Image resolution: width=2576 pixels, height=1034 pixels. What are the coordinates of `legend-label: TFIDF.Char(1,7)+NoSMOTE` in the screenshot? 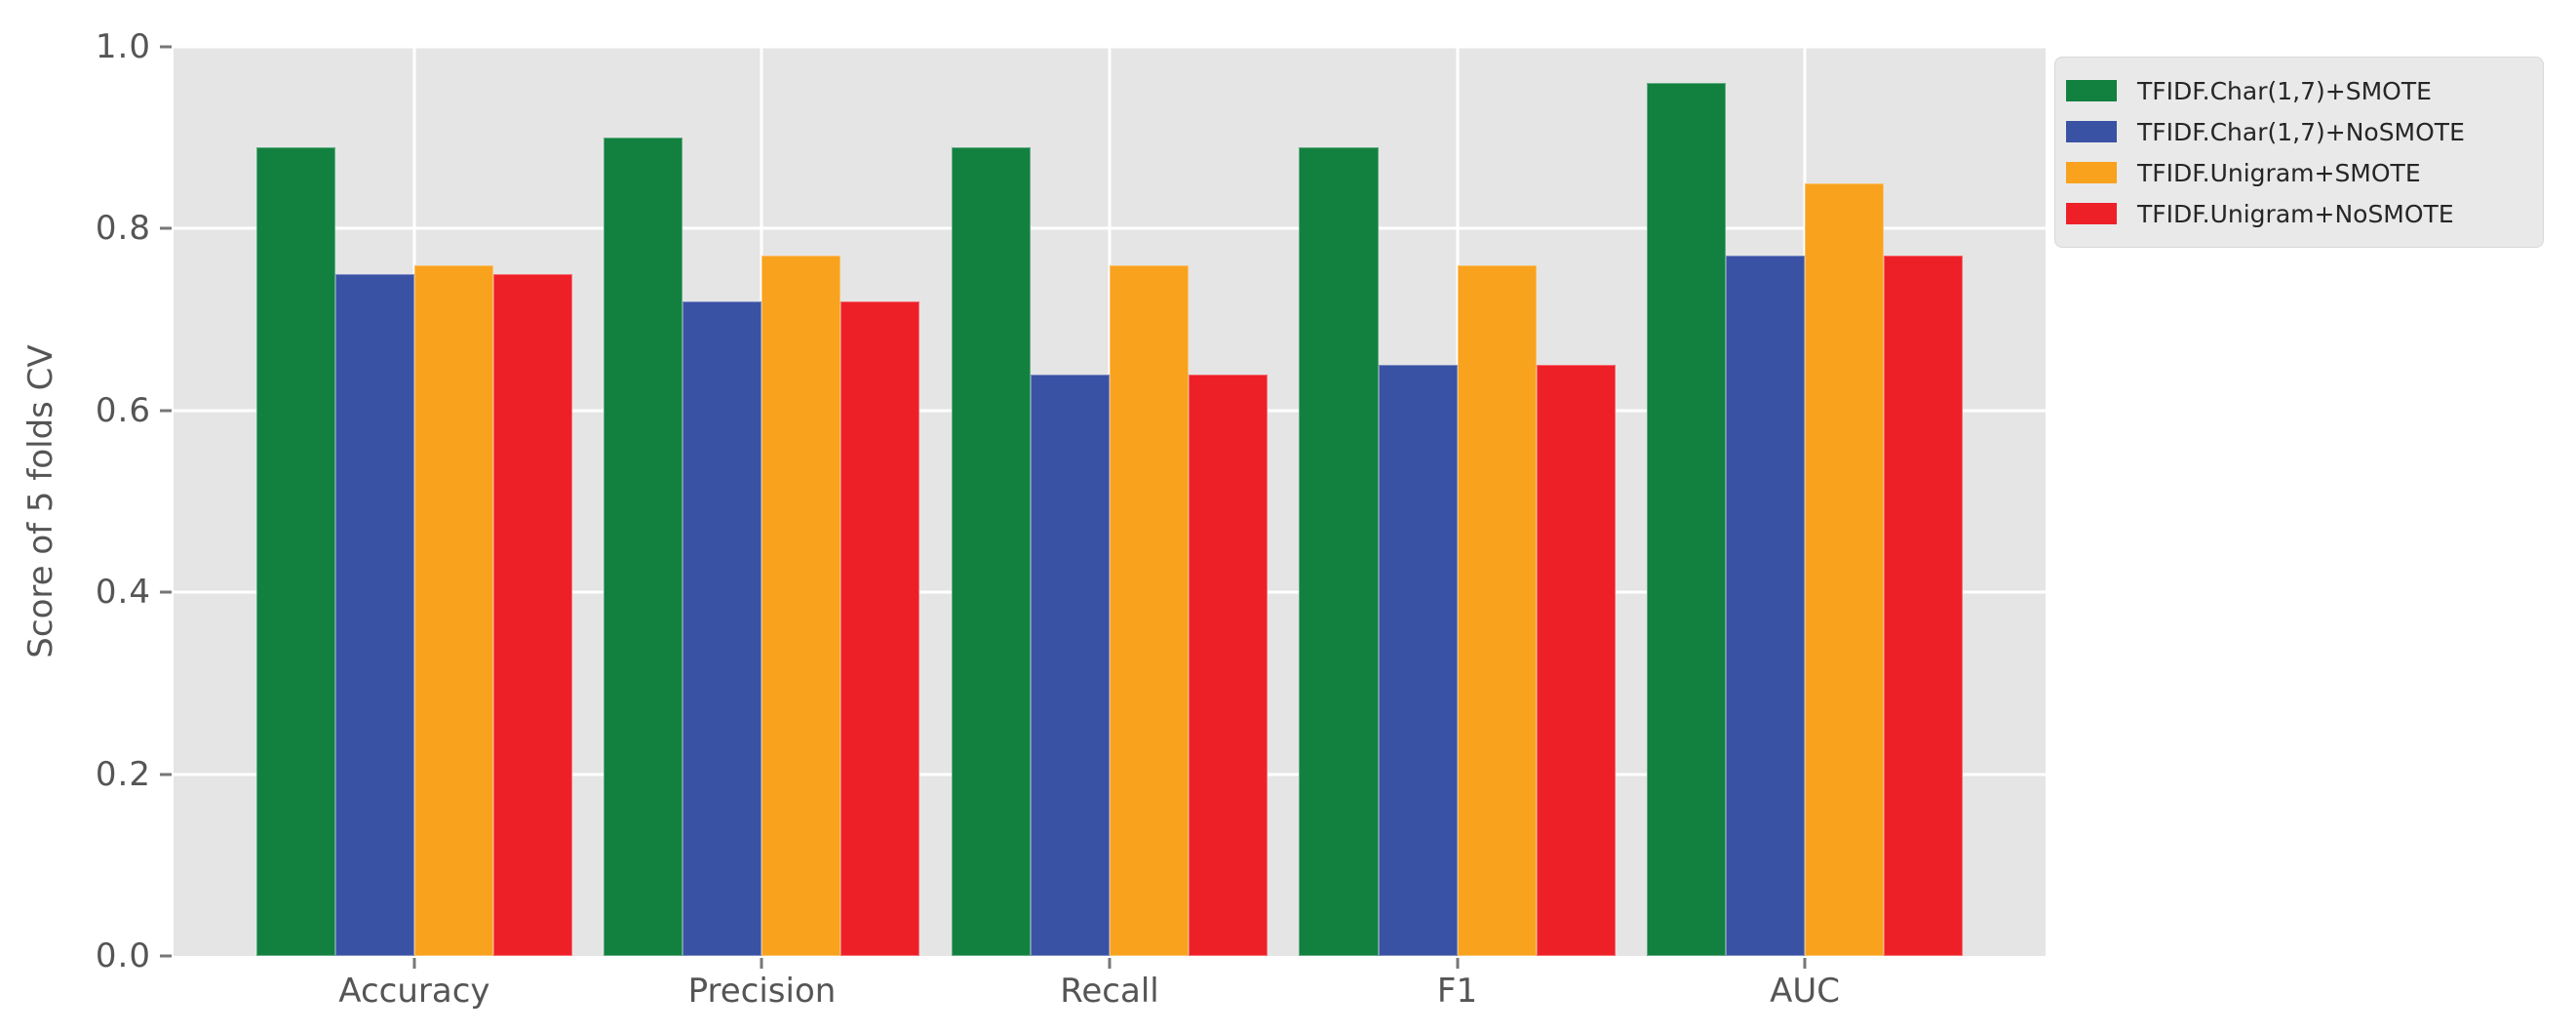 It's located at (2301, 131).